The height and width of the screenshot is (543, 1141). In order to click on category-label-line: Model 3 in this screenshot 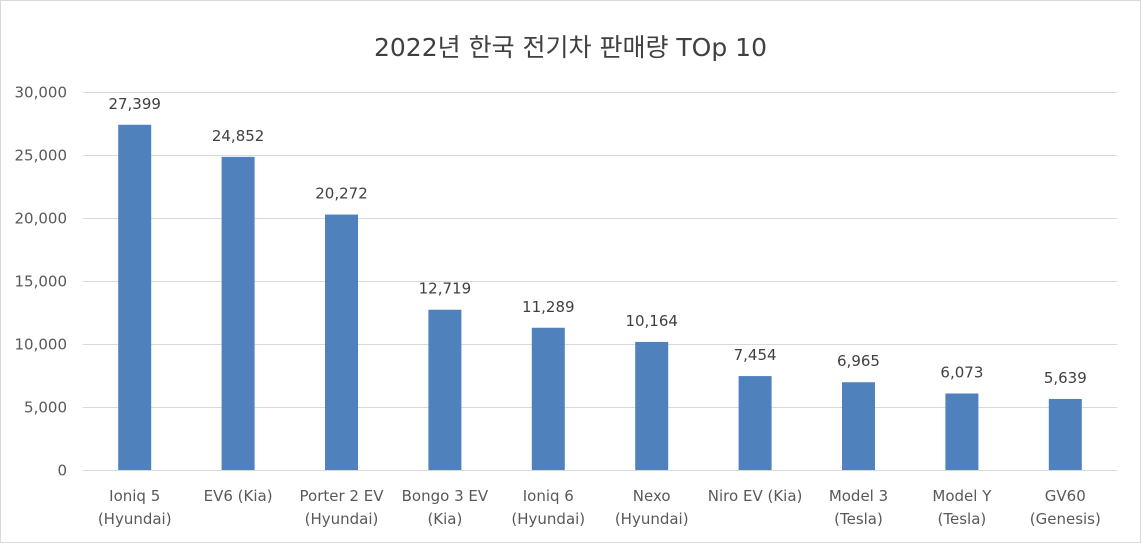, I will do `click(858, 496)`.